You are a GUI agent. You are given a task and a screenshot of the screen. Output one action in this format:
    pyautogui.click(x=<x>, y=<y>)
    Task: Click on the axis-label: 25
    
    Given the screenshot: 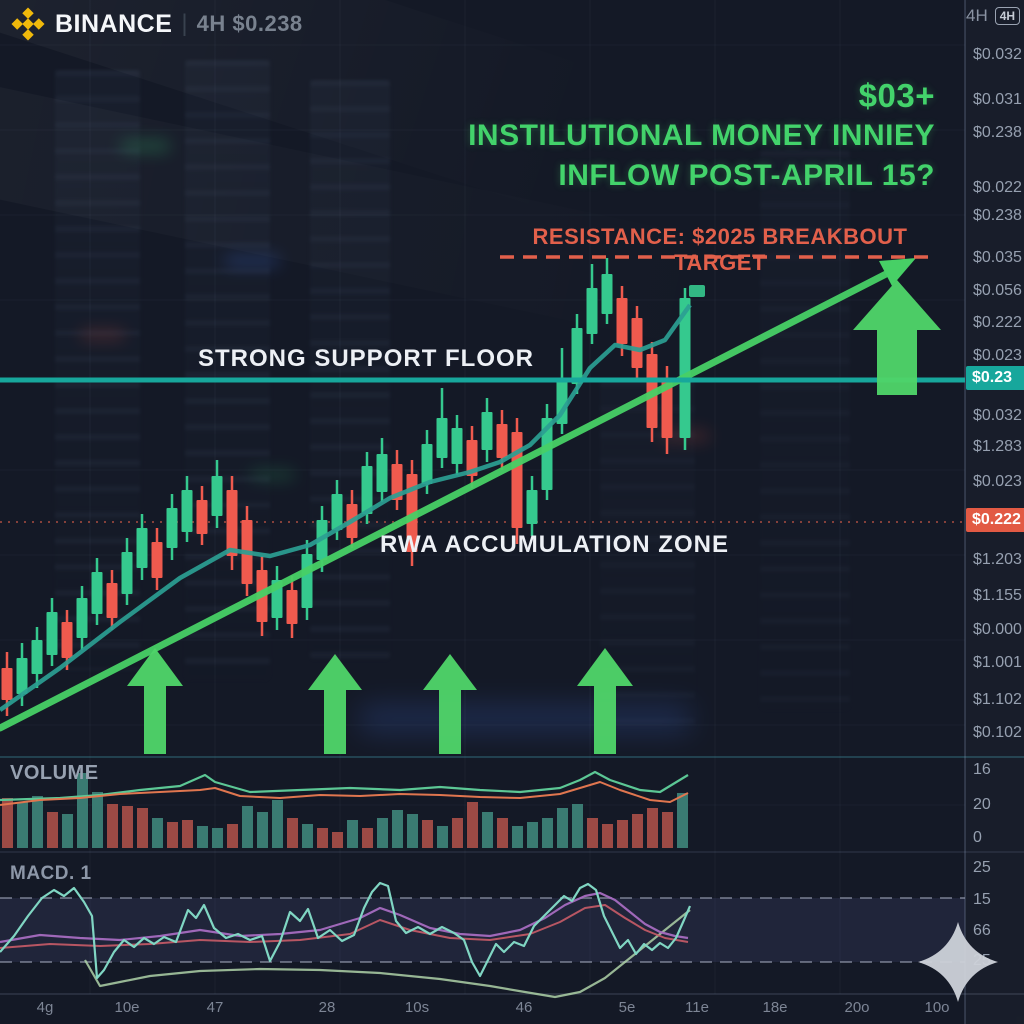 What is the action you would take?
    pyautogui.click(x=982, y=867)
    